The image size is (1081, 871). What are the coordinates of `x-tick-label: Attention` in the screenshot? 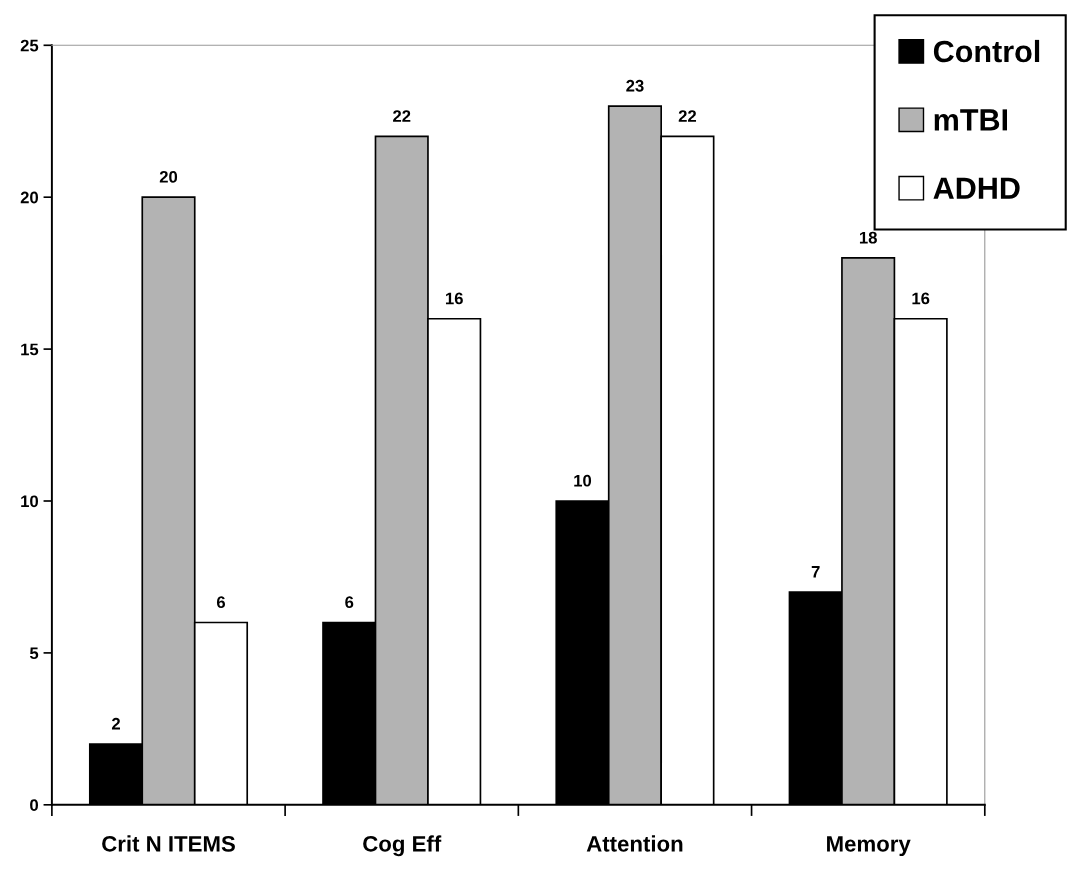 It's located at (634, 843).